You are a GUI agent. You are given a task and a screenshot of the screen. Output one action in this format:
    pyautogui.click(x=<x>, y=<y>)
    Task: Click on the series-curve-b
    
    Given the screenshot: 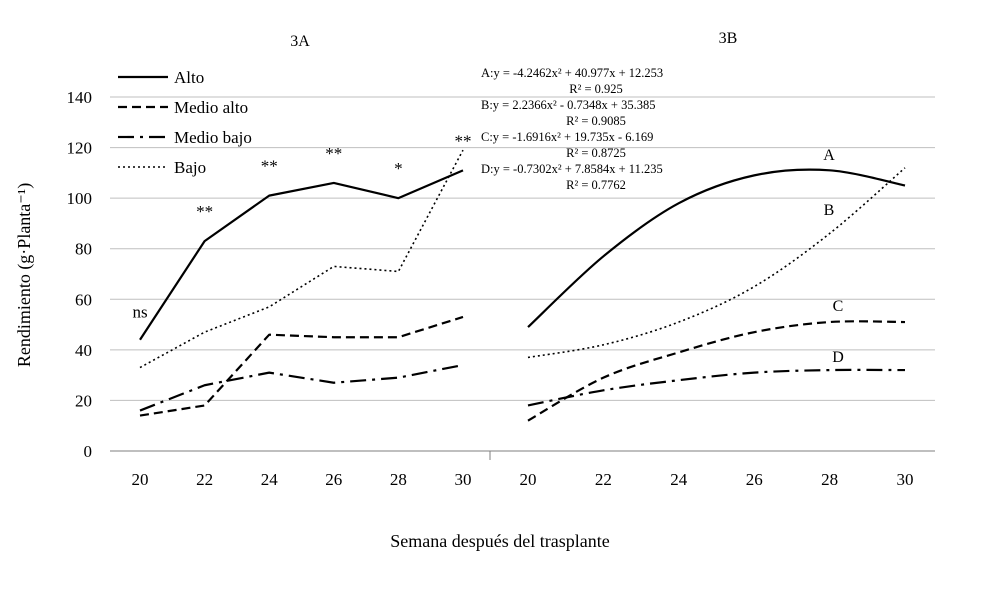 What is the action you would take?
    pyautogui.click(x=716, y=263)
    